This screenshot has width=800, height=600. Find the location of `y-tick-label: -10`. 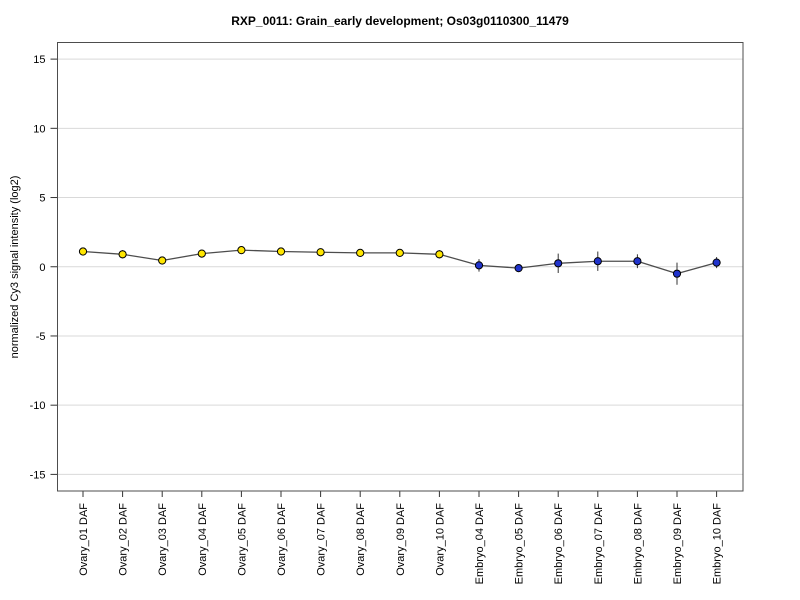

y-tick-label: -10 is located at coordinates (38, 406).